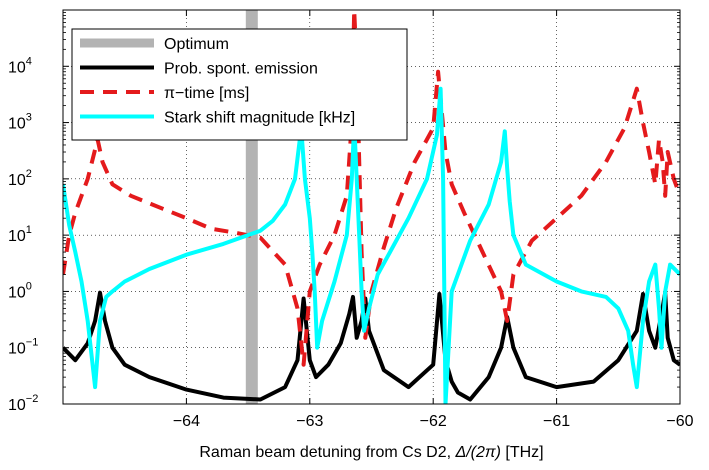 The height and width of the screenshot is (470, 709). What do you see at coordinates (679, 421) in the screenshot?
I see `x-tick-label: −60` at bounding box center [679, 421].